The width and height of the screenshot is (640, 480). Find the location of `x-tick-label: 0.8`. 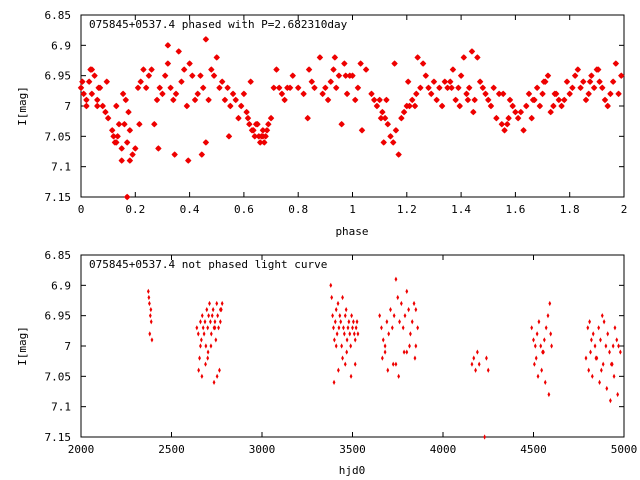

x-tick-label: 0.8 is located at coordinates (298, 209).